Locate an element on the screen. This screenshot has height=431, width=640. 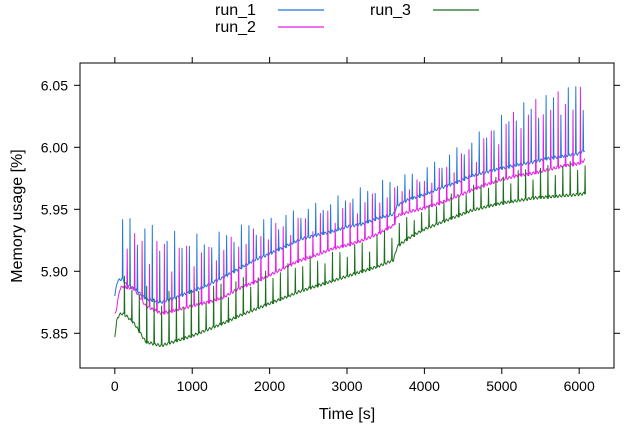
legend-label: run_3 is located at coordinates (390, 10).